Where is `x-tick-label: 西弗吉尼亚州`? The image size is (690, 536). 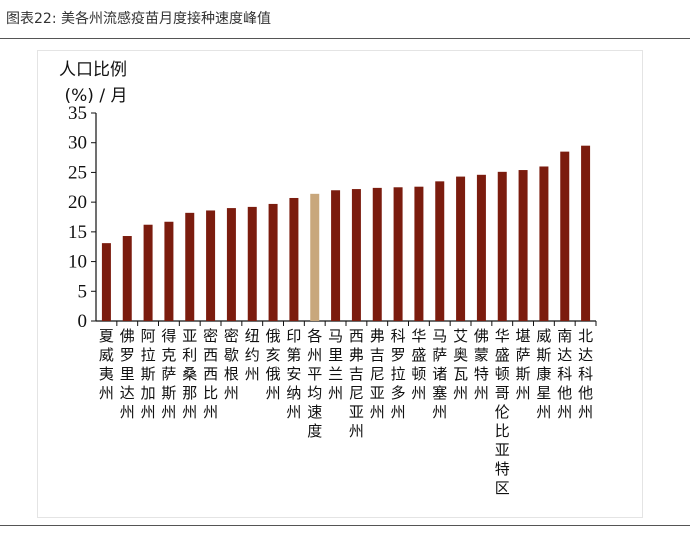
x-tick-label: 西弗吉尼亚州 is located at coordinates (356, 383).